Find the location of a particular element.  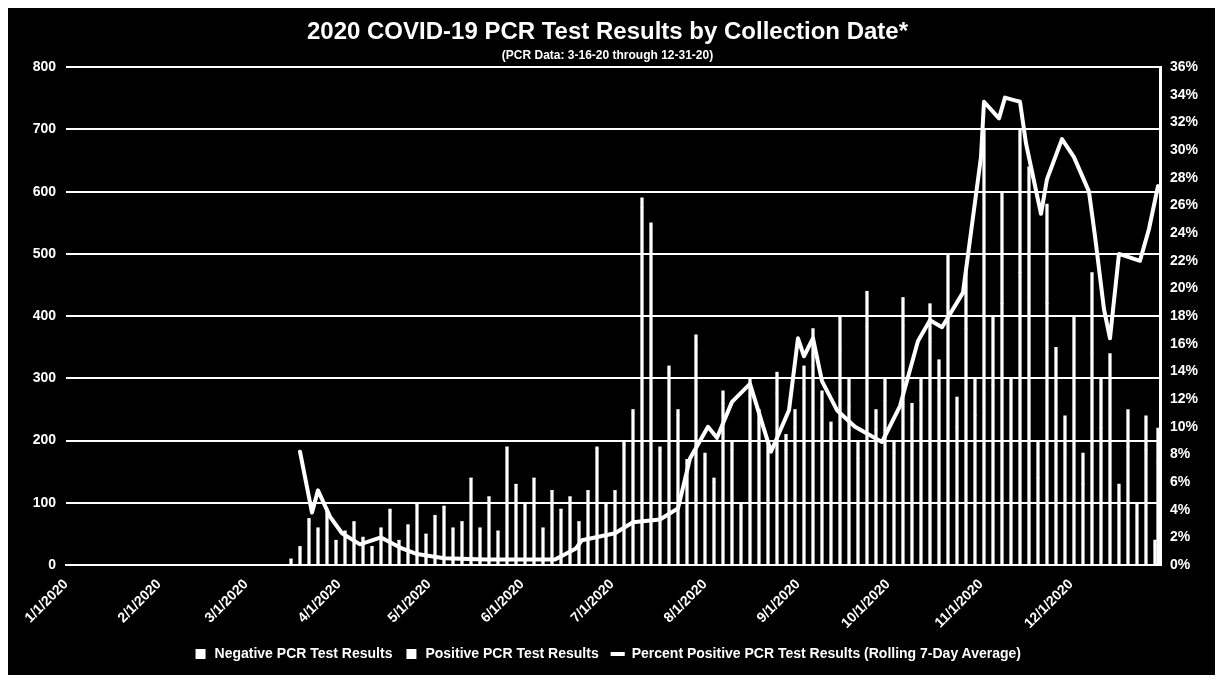

y2-tick-label: 20% is located at coordinates (1184, 287).